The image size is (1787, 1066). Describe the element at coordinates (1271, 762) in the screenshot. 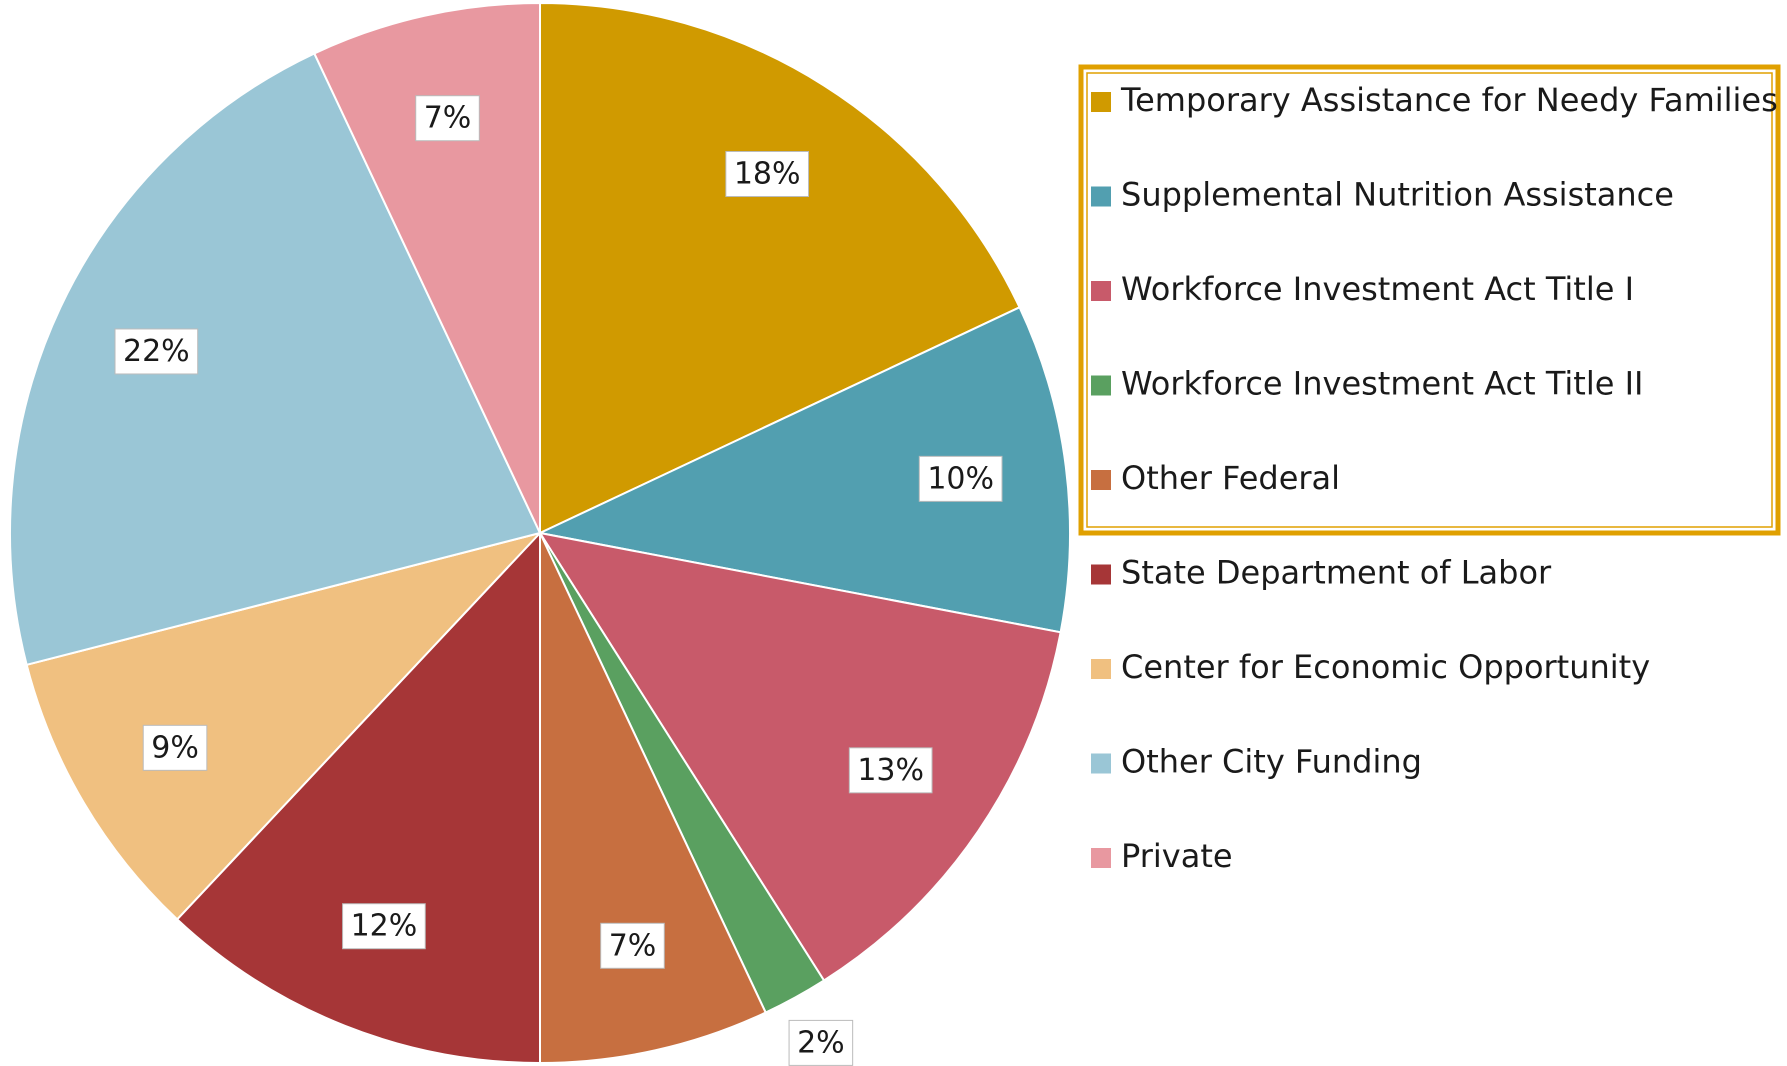

I see `legend-label: Other City Funding` at that location.